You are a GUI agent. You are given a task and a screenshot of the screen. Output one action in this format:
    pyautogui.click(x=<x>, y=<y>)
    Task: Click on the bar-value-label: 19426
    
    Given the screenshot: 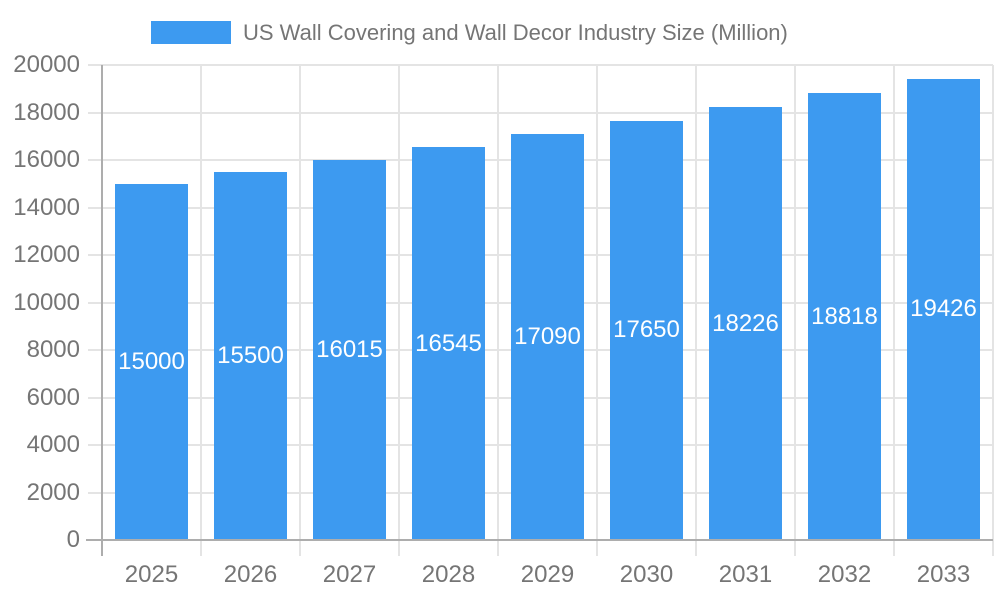 What is the action you would take?
    pyautogui.click(x=943, y=309)
    